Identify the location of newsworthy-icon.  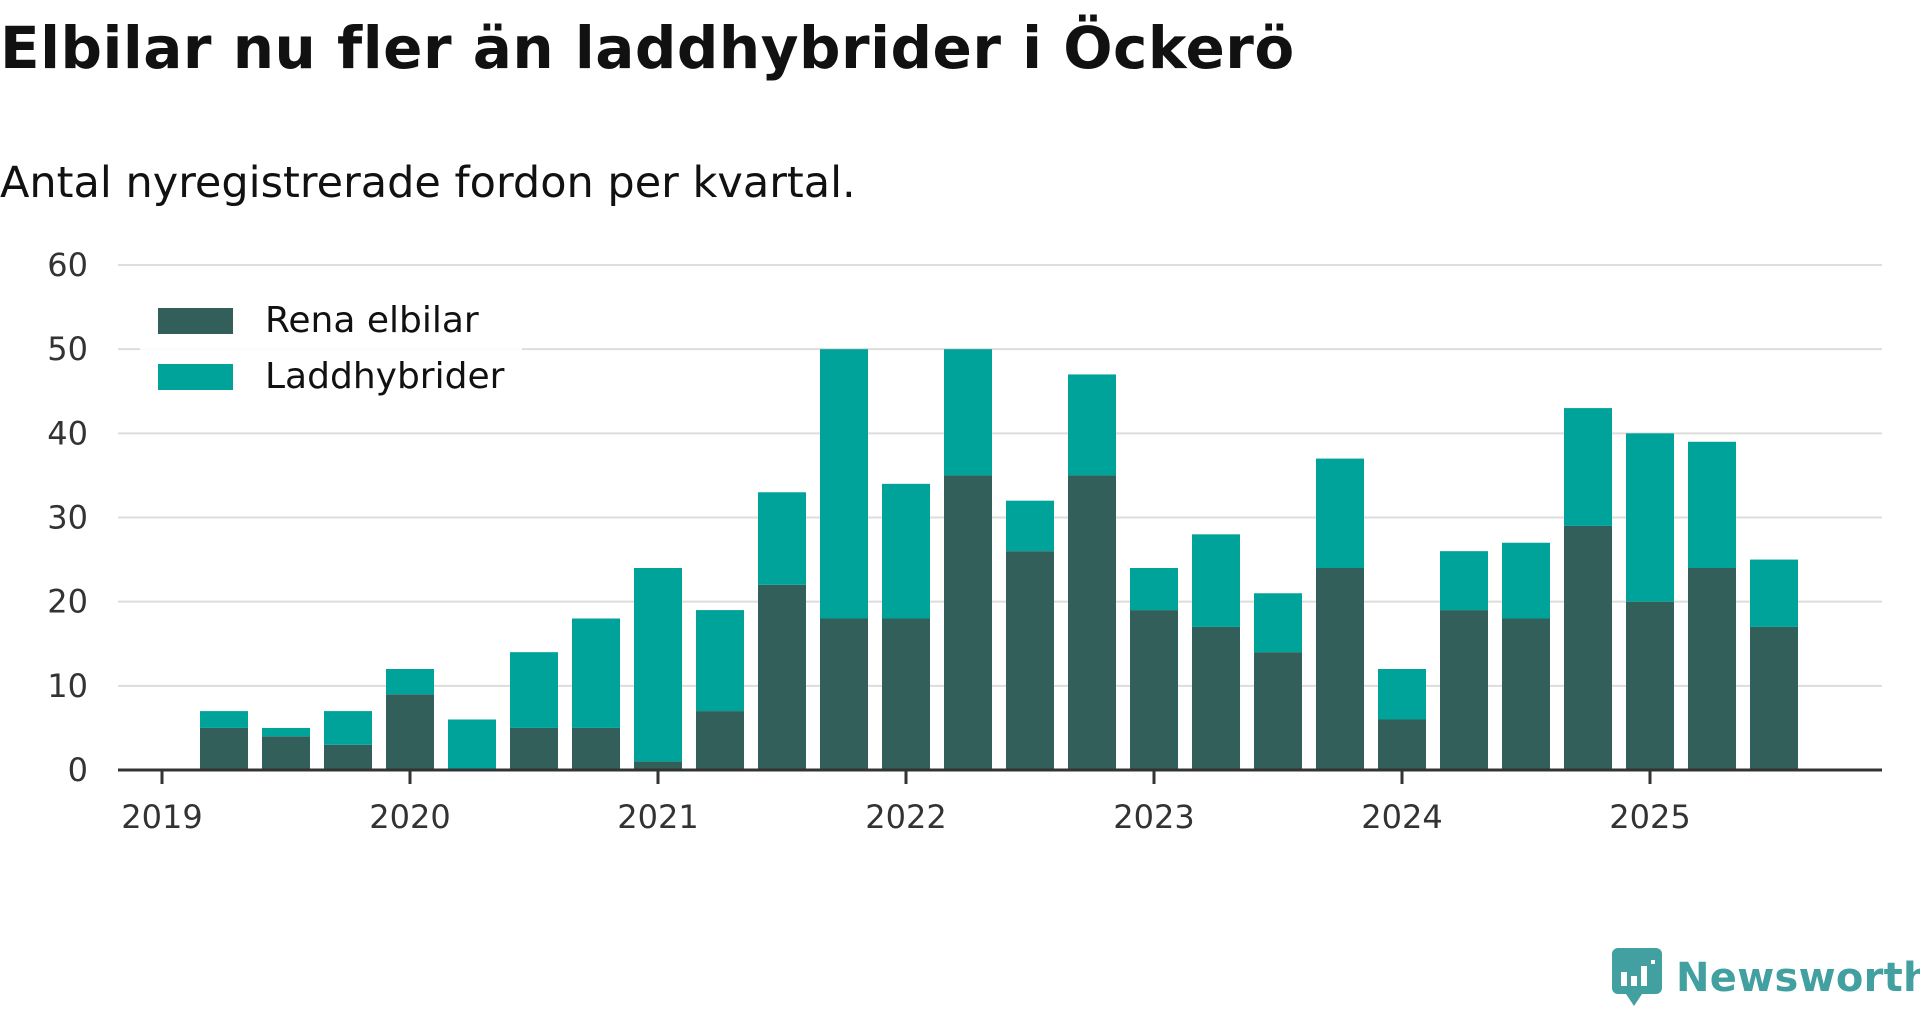
(1637, 977).